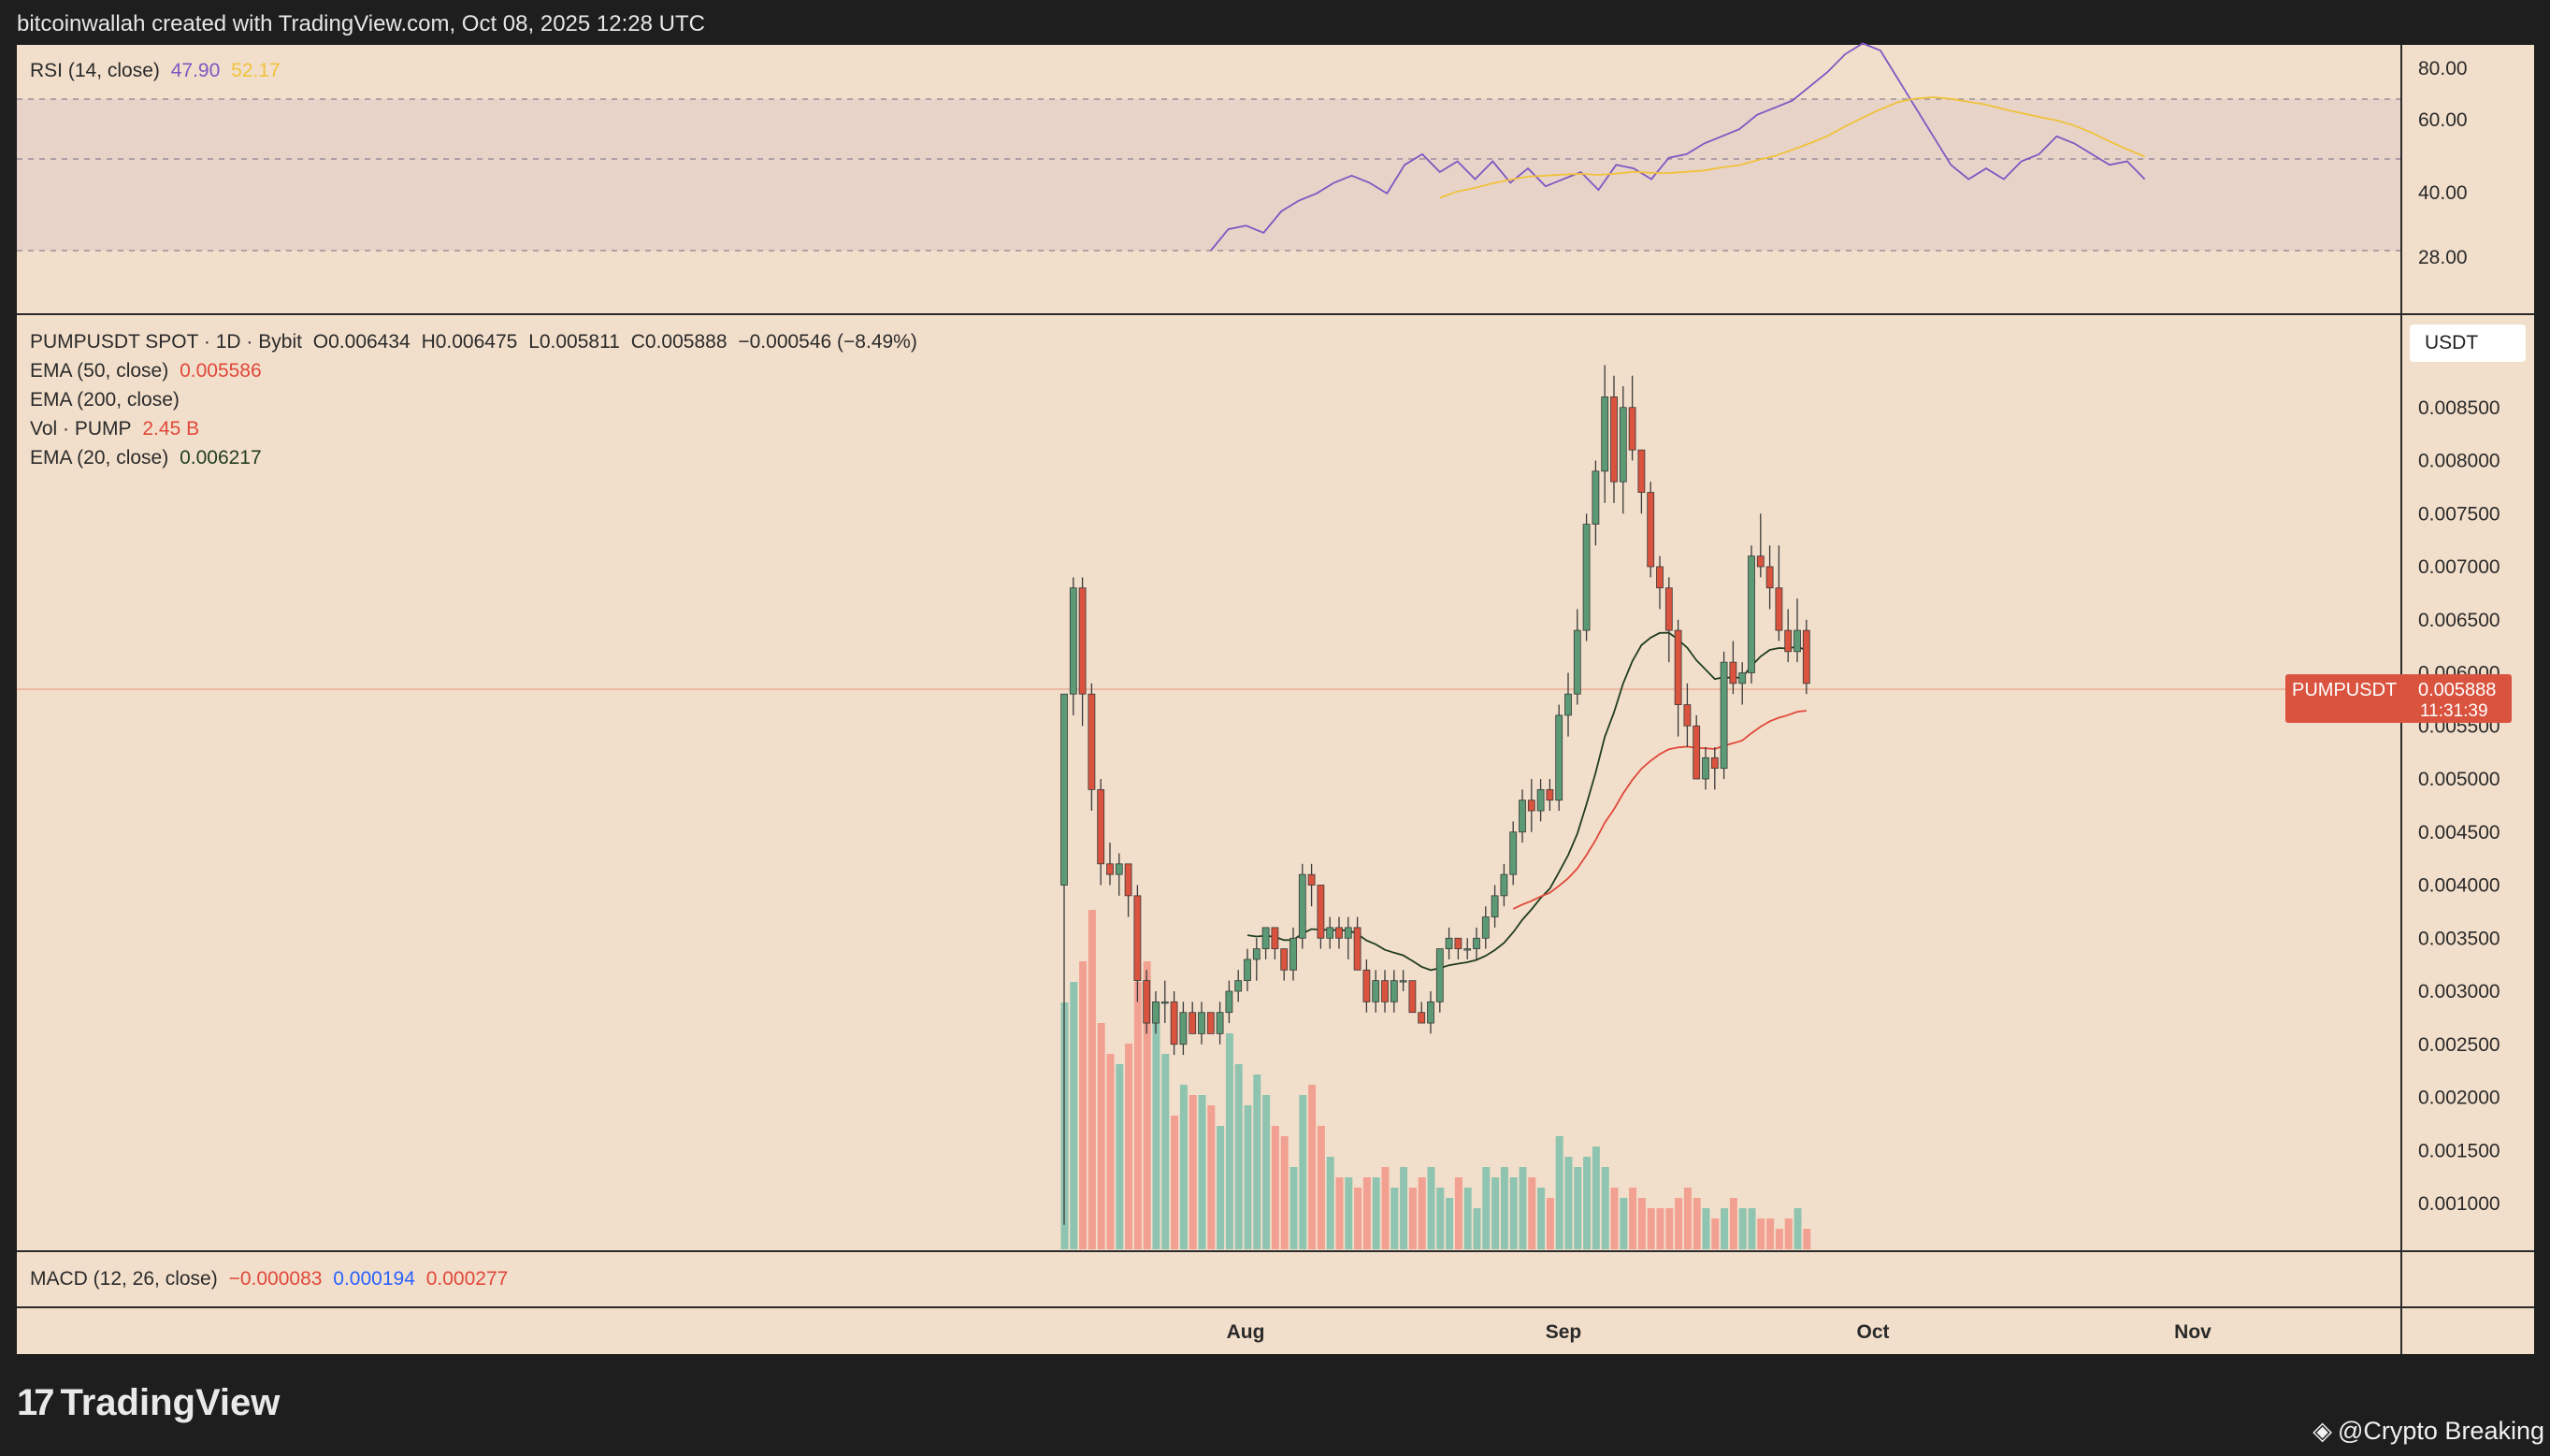 The height and width of the screenshot is (1456, 2550). I want to click on rsi-layer, so click(1678, 147).